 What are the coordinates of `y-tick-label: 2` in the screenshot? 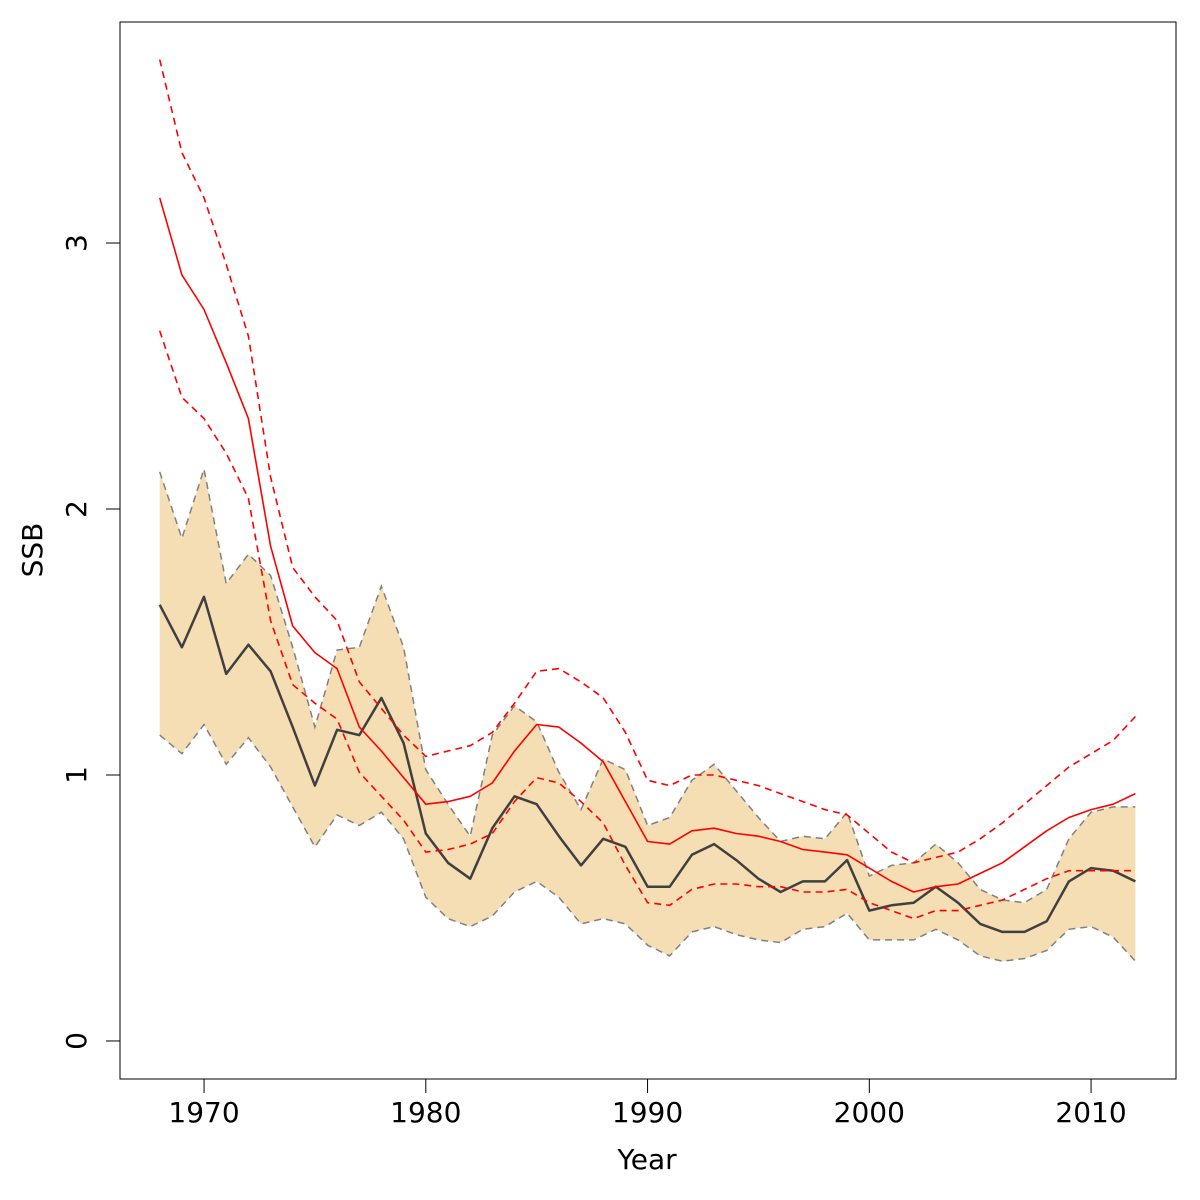 It's located at (76, 509).